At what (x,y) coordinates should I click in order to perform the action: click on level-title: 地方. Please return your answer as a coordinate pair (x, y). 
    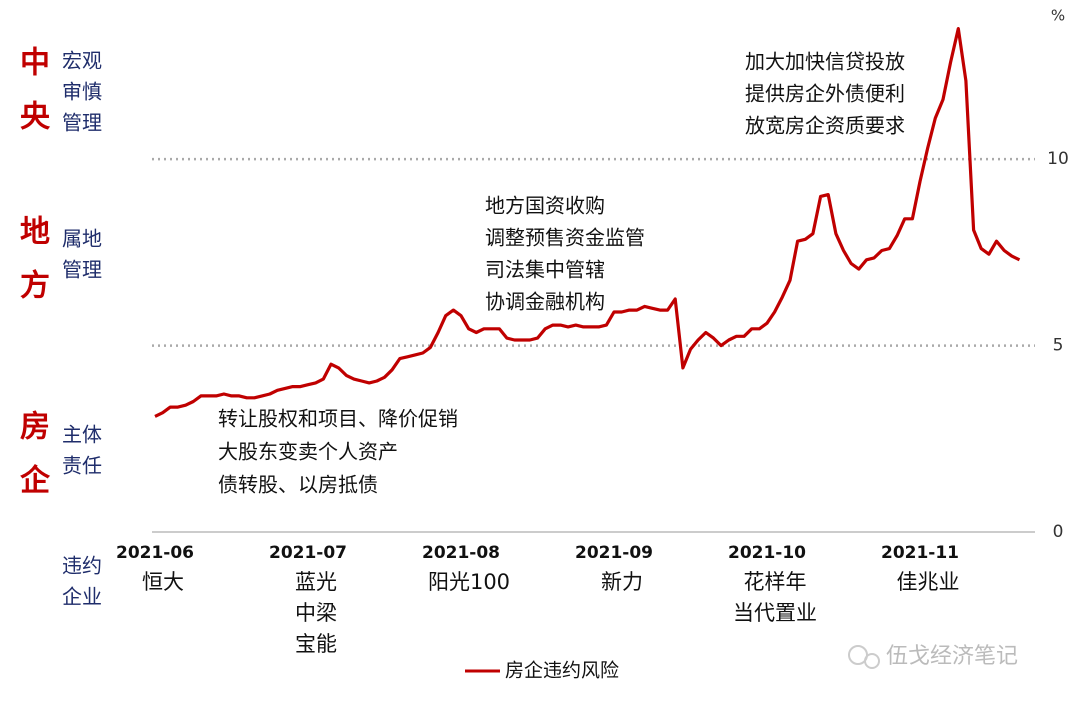
    Looking at the image, I should click on (31, 269).